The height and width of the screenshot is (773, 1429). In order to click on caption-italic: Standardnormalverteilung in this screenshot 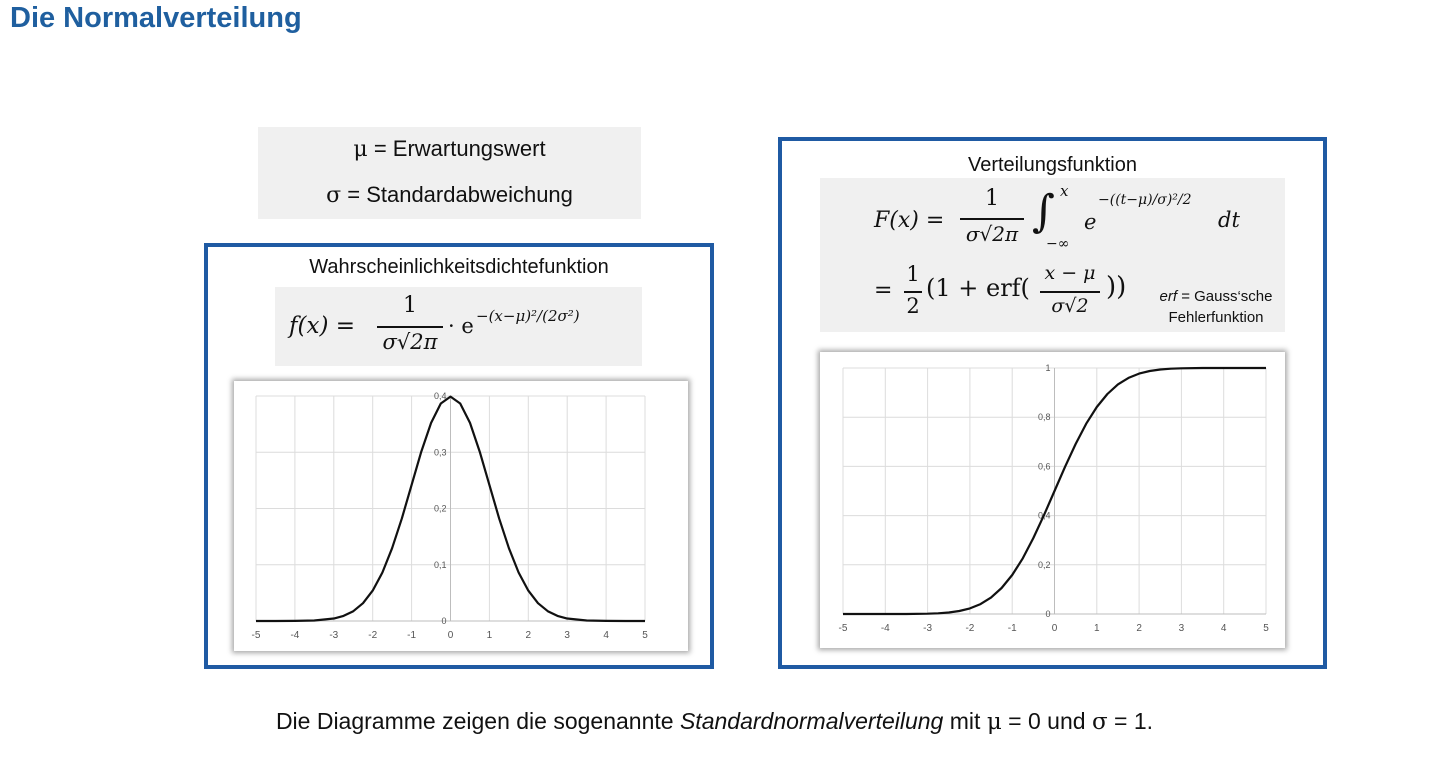, I will do `click(811, 721)`.